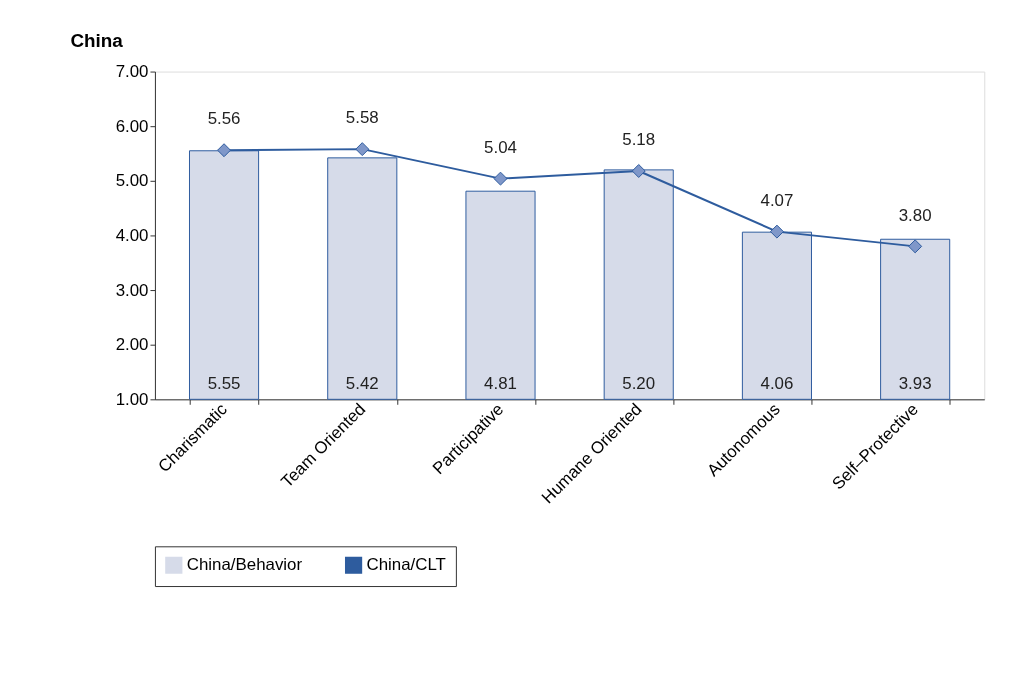 This screenshot has width=1024, height=688. I want to click on y-tick-label: 6.00, so click(132, 126).